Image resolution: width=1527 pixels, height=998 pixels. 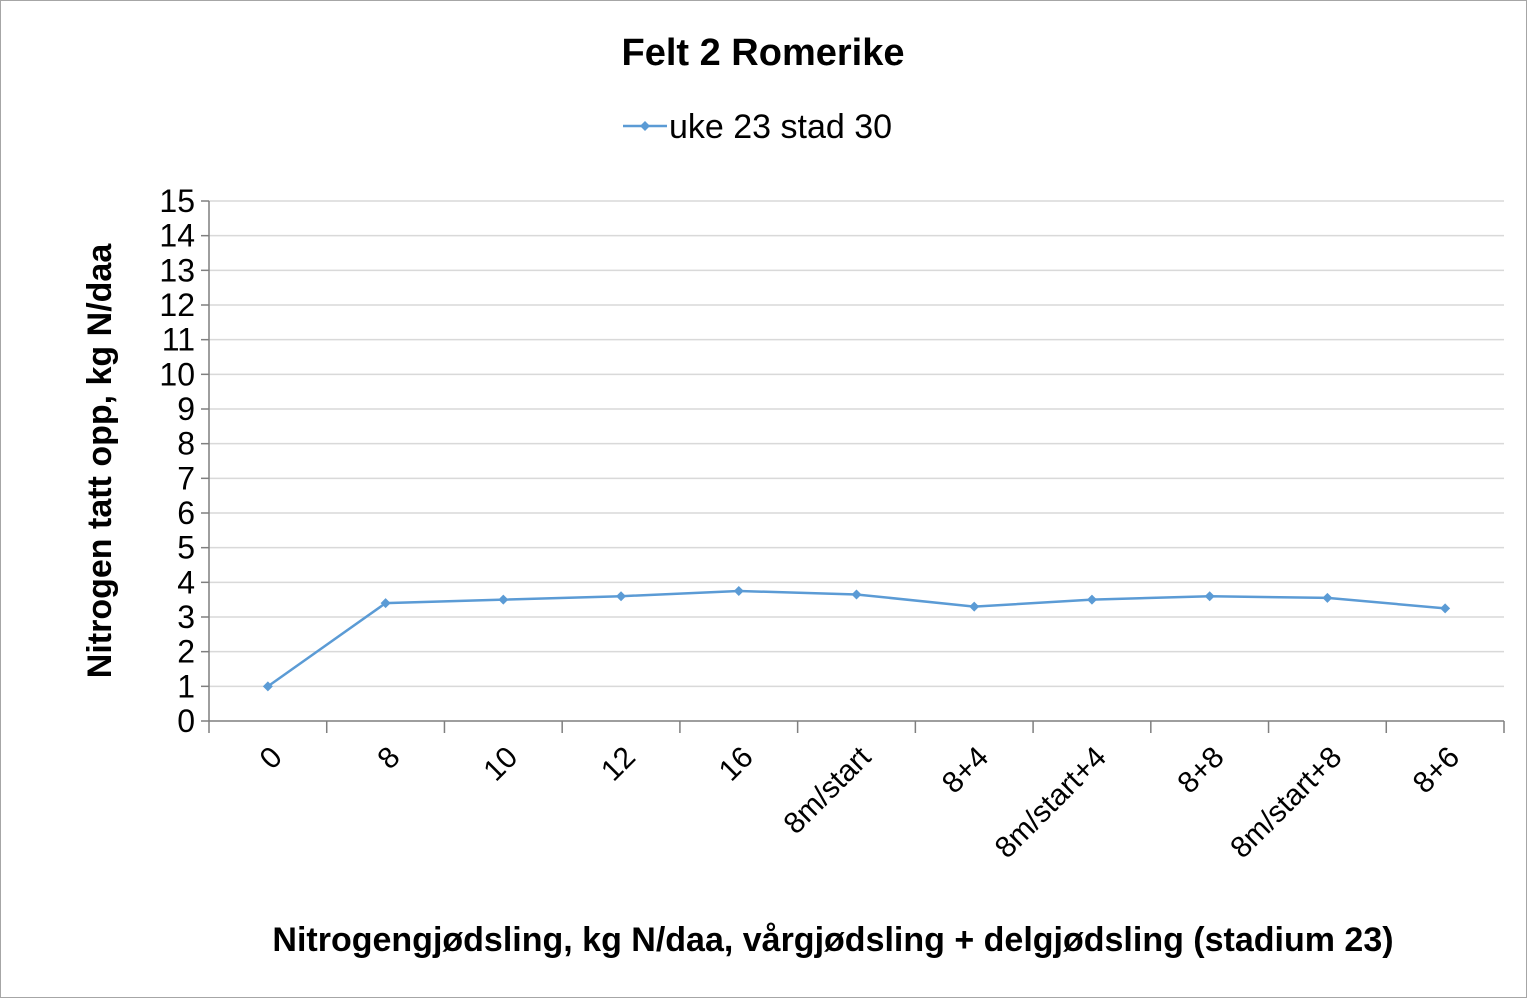 I want to click on legend: uke 23 stad 30, so click(x=757, y=127).